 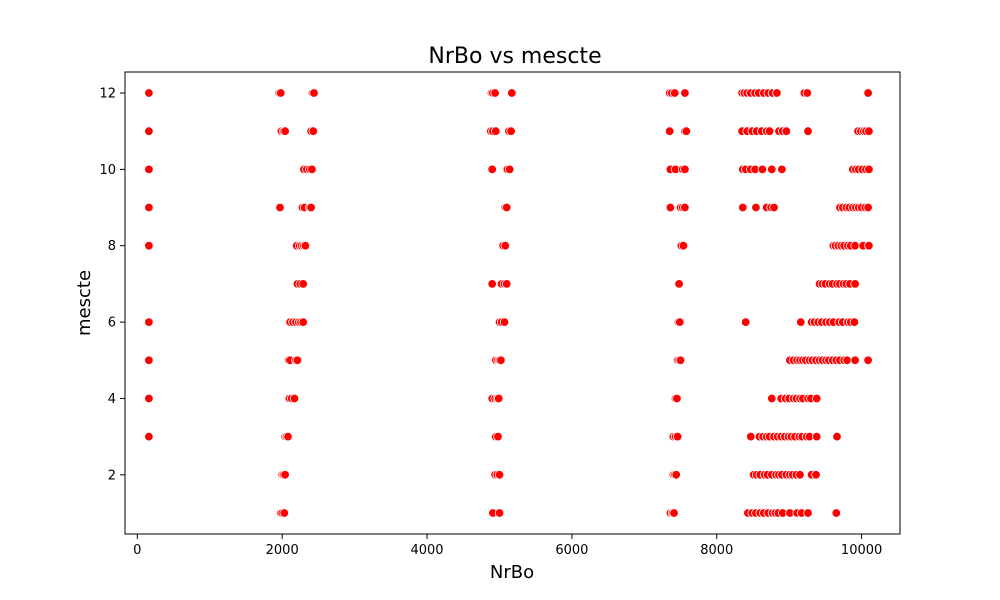 I want to click on x-axis-label: NrBo, so click(x=512, y=572).